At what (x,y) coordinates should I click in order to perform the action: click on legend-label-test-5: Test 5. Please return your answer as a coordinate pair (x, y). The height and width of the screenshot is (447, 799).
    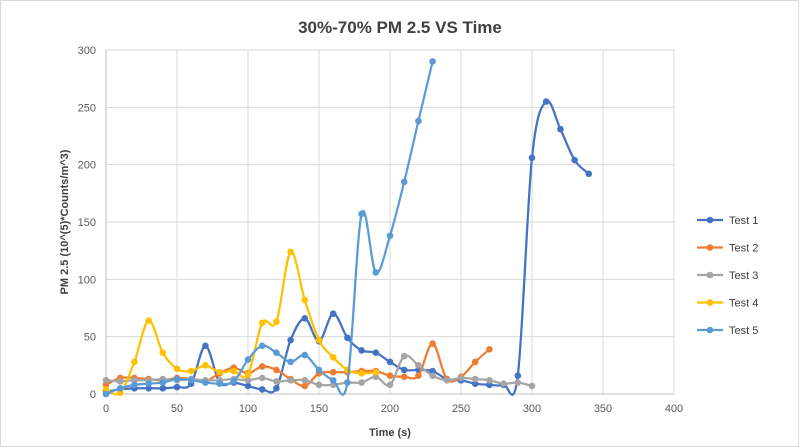
    Looking at the image, I should click on (743, 331).